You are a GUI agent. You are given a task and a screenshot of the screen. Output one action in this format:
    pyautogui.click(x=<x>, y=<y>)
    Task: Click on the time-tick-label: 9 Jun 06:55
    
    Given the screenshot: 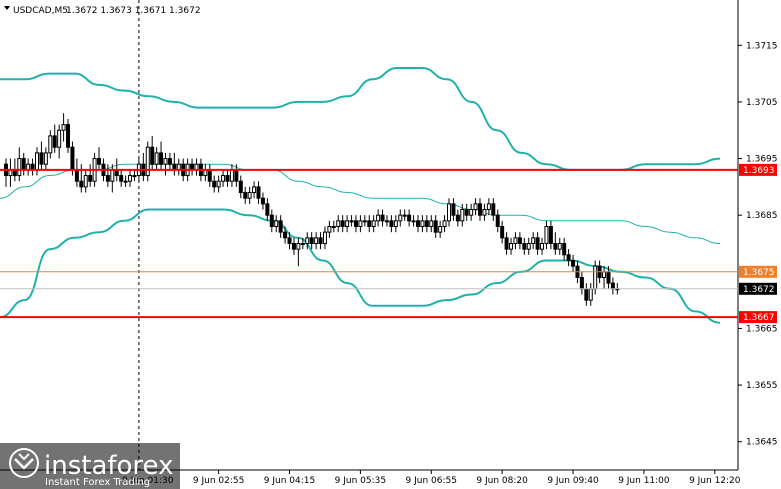 What is the action you would take?
    pyautogui.click(x=431, y=481)
    